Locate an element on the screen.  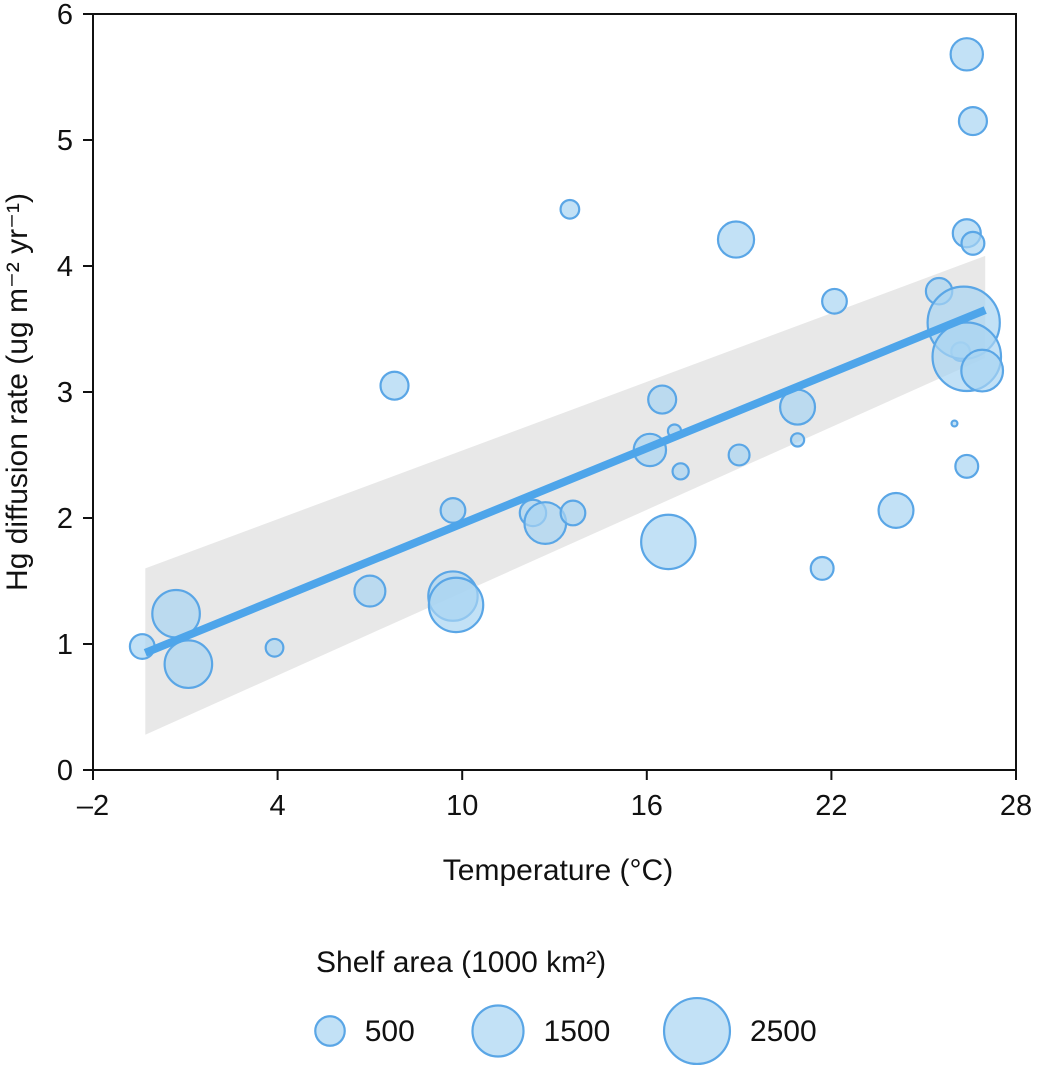
y-tick-label: 3 is located at coordinates (65, 393).